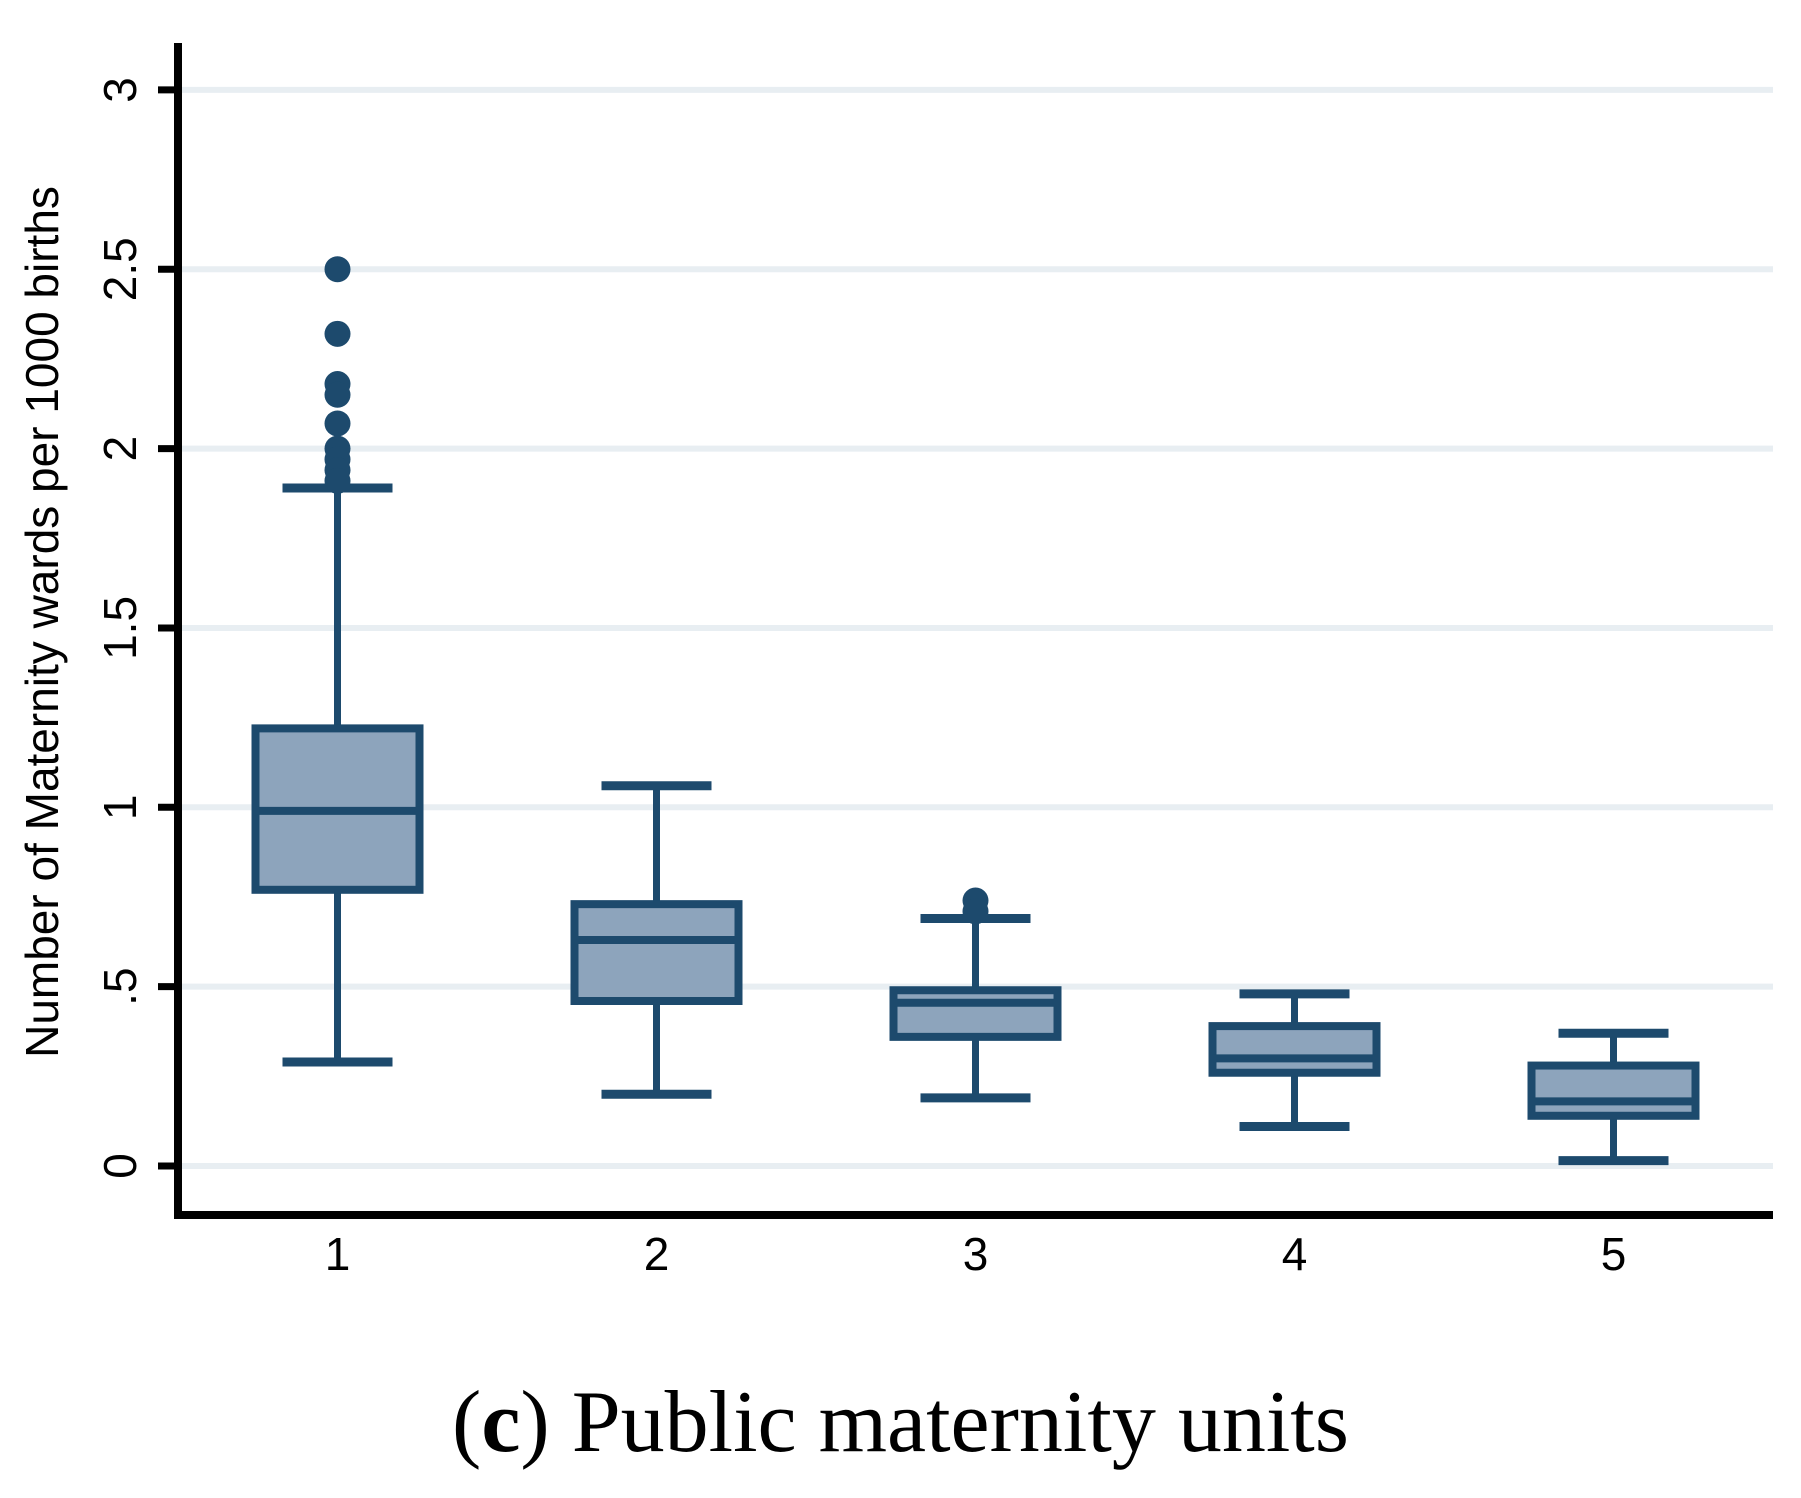 This screenshot has width=1801, height=1498. Describe the element at coordinates (657, 1254) in the screenshot. I see `x-category-label: 2` at that location.